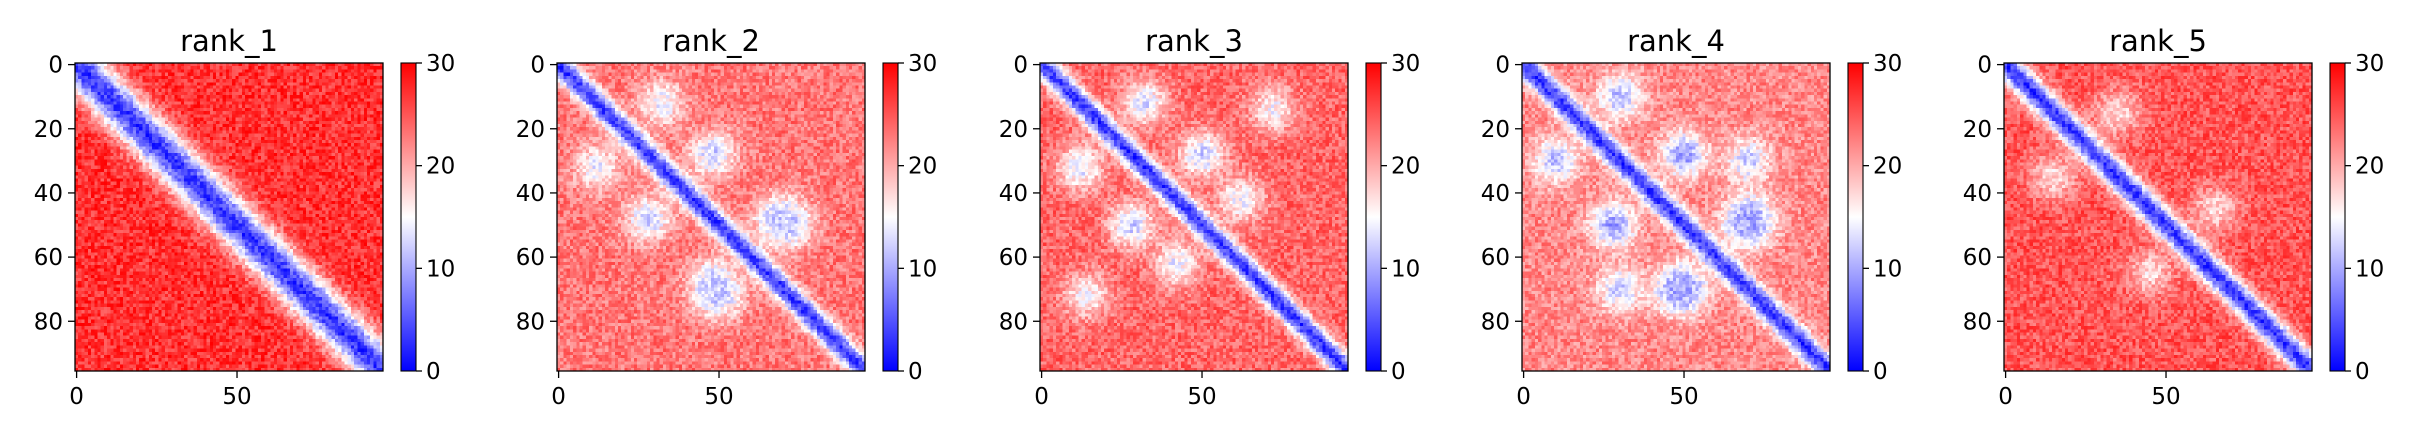 The width and height of the screenshot is (2417, 438). Describe the element at coordinates (1676, 41) in the screenshot. I see `panel-title: rank_4` at that location.